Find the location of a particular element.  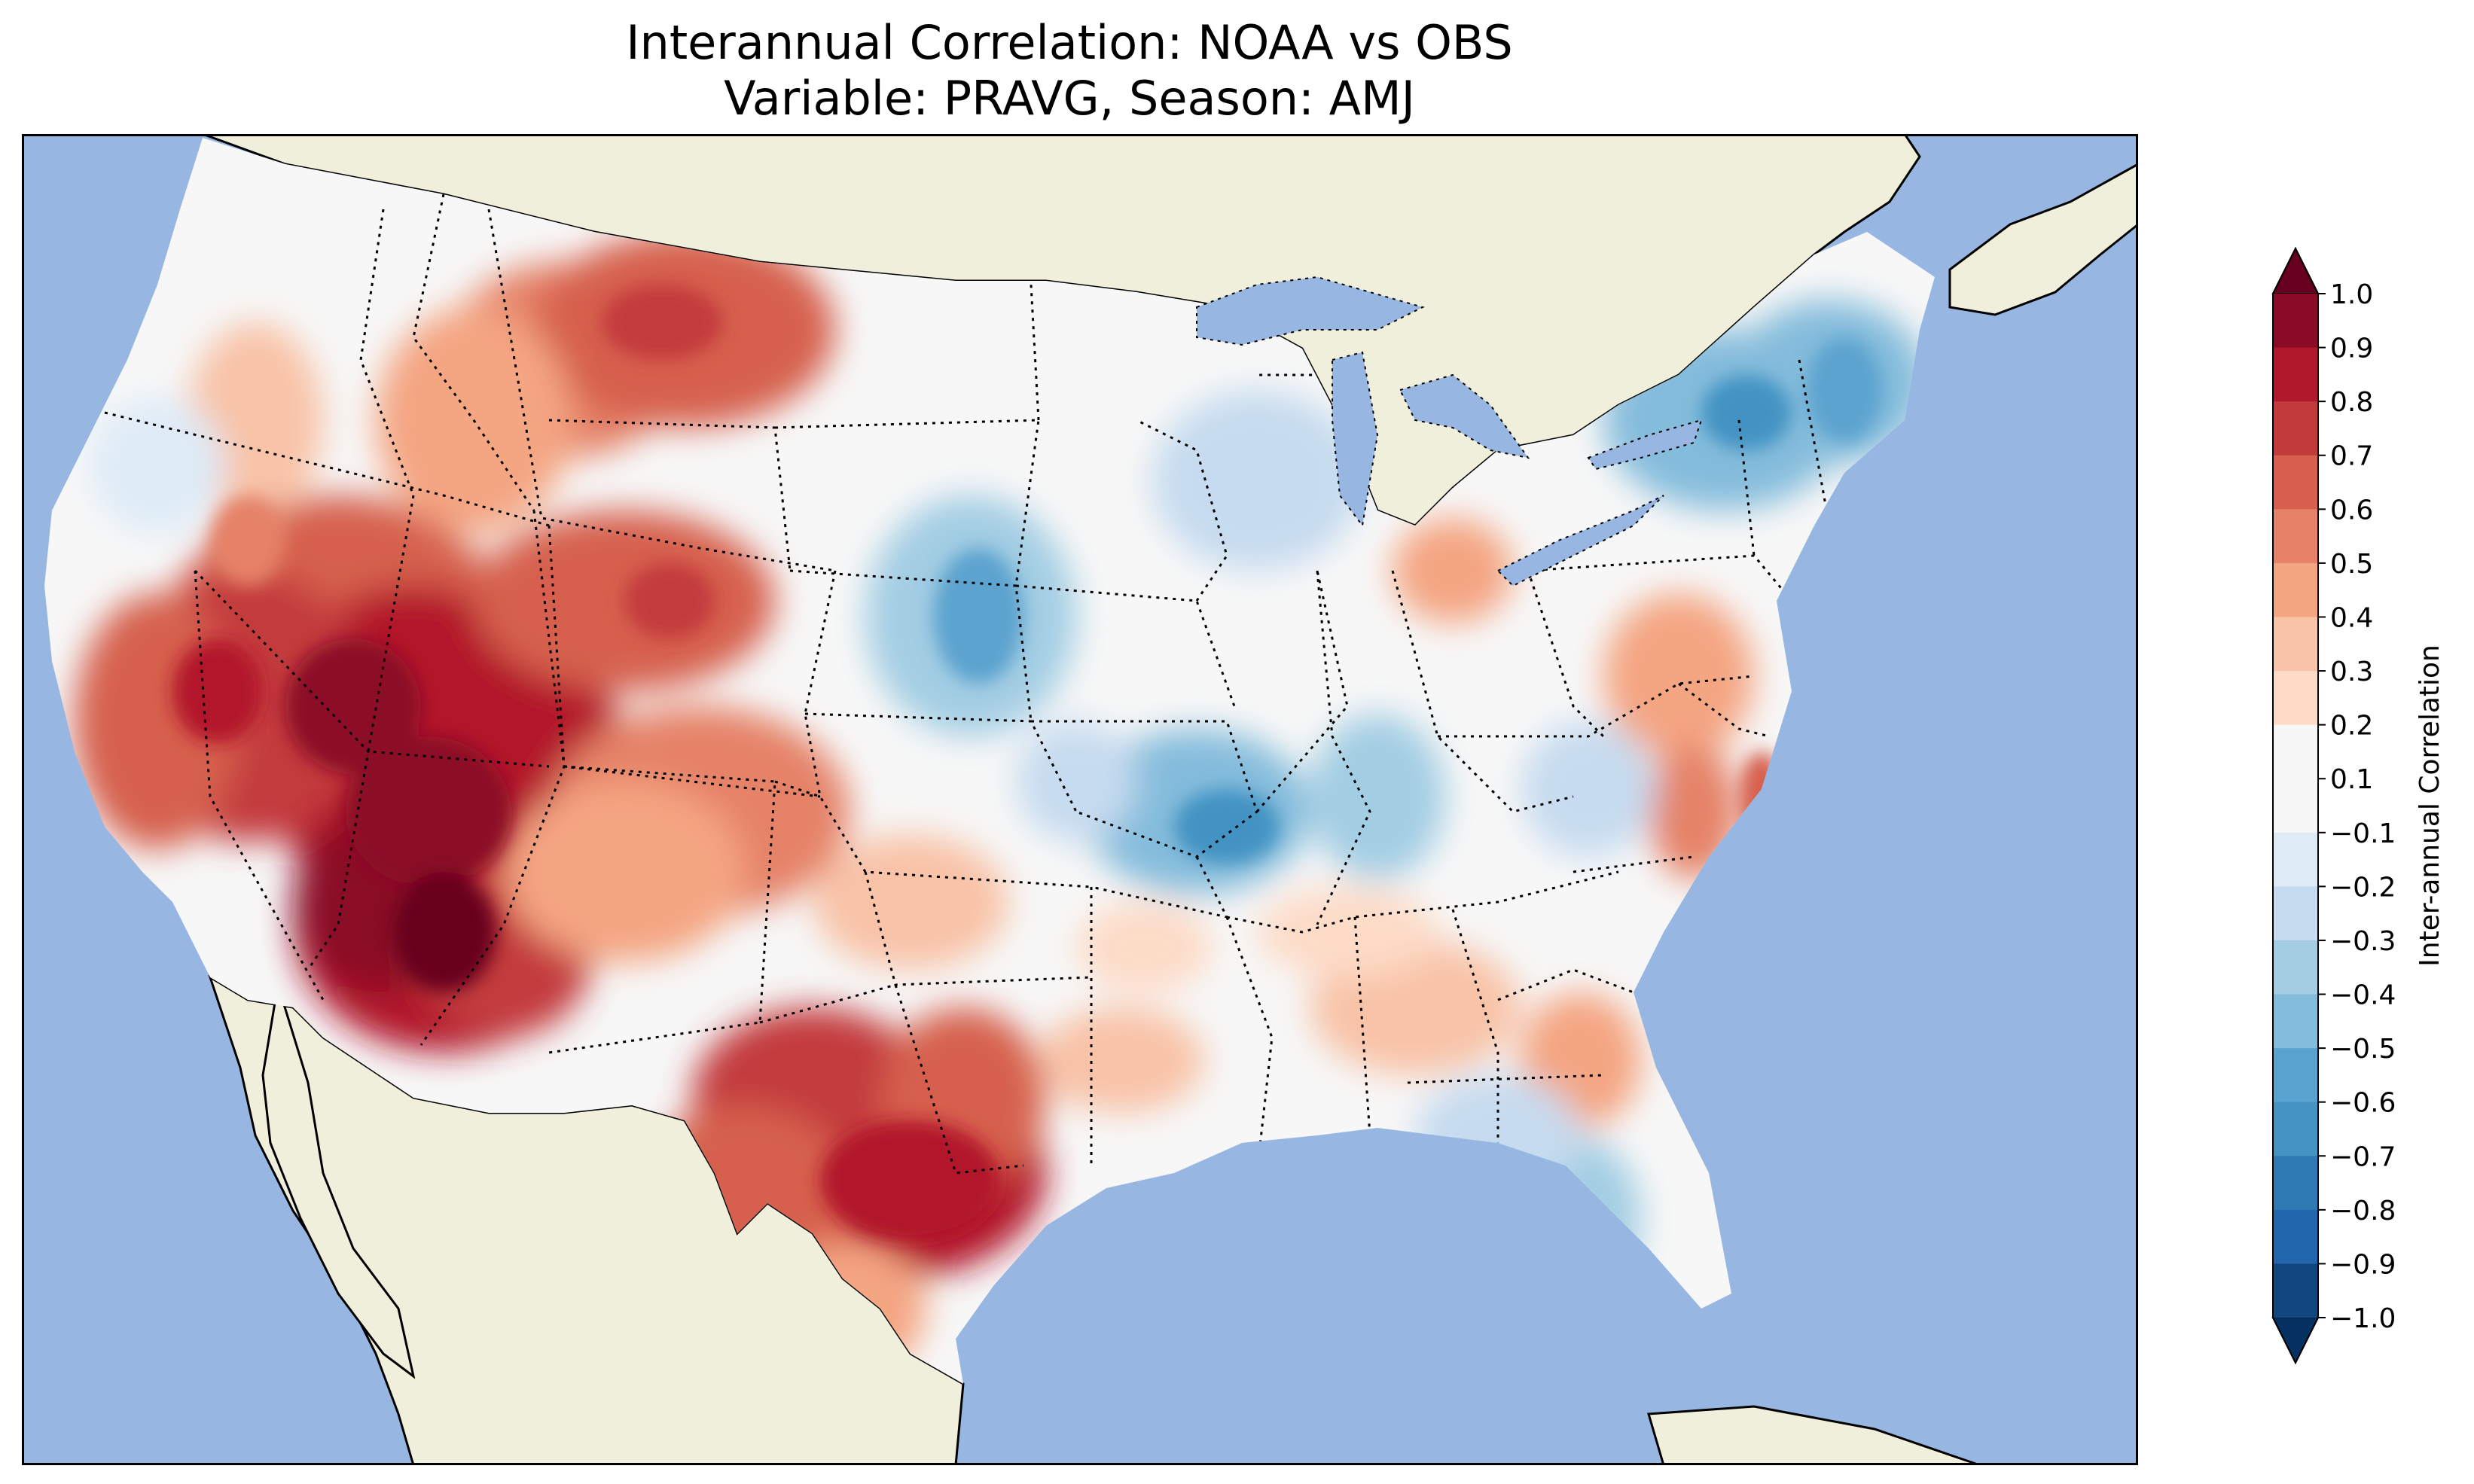

colorbar-tick-label: −0.2 is located at coordinates (2363, 887).